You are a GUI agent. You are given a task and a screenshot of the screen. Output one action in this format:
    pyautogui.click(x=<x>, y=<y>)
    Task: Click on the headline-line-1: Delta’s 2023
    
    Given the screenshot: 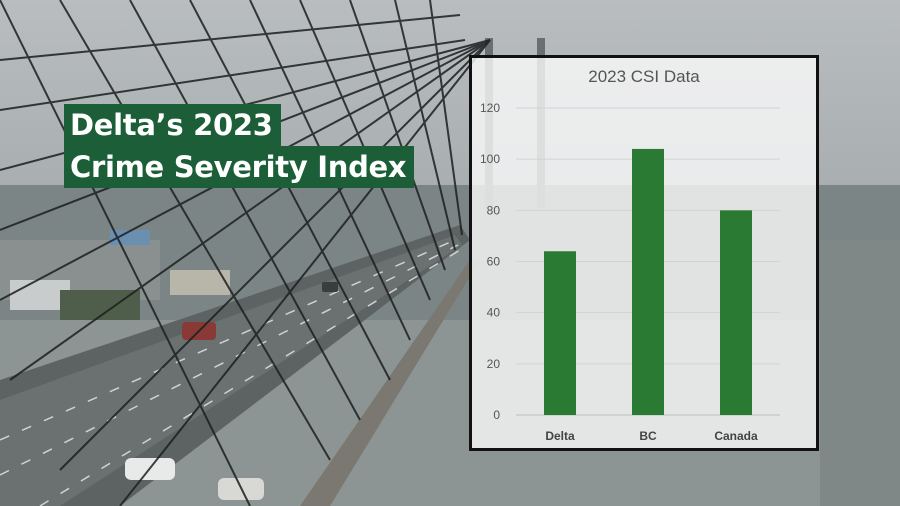 What is the action you would take?
    pyautogui.click(x=172, y=125)
    